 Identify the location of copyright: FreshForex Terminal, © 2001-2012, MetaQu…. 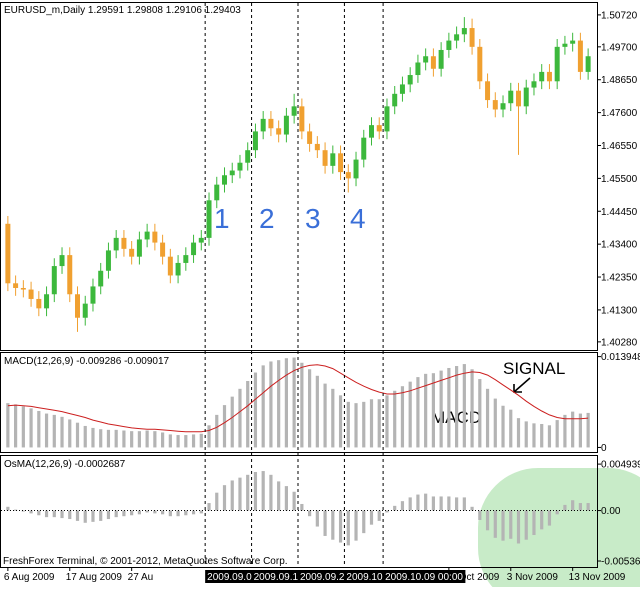
(145, 561).